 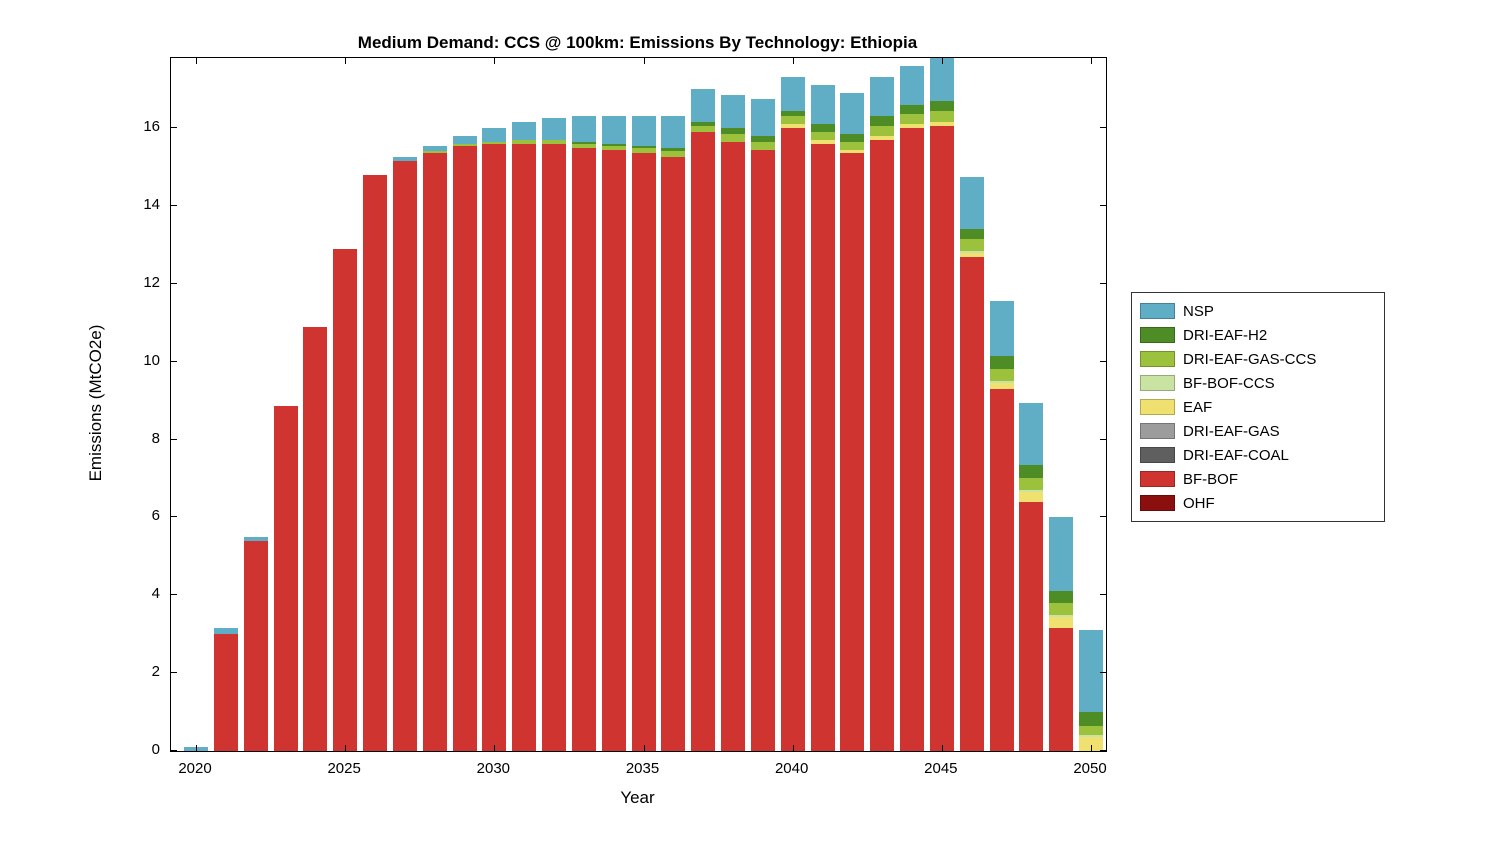 I want to click on bar-segment-DRI-EAF-GAS-CCS-2033, so click(x=583, y=145).